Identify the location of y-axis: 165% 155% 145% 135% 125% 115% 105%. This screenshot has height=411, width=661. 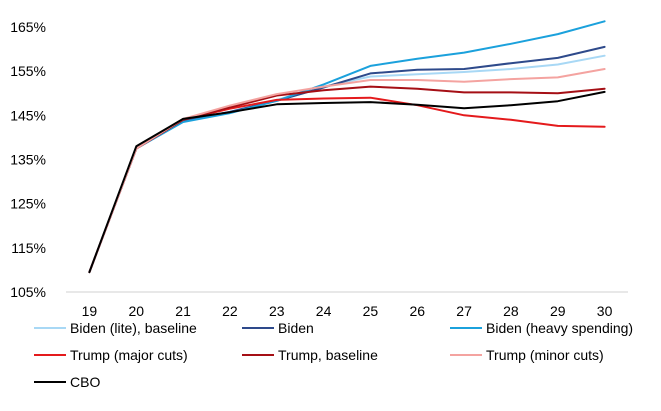
(28, 159).